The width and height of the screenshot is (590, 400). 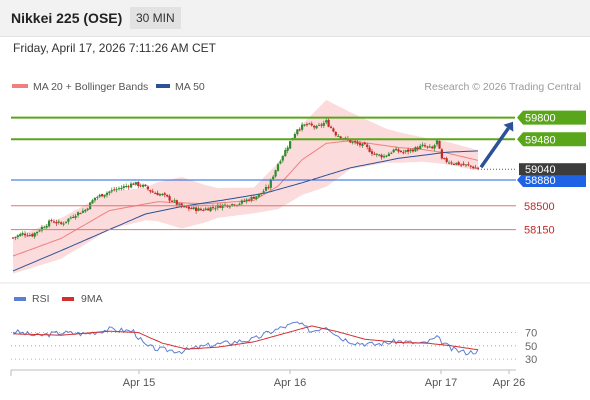 I want to click on interval-button: 30 MIN, so click(x=155, y=18).